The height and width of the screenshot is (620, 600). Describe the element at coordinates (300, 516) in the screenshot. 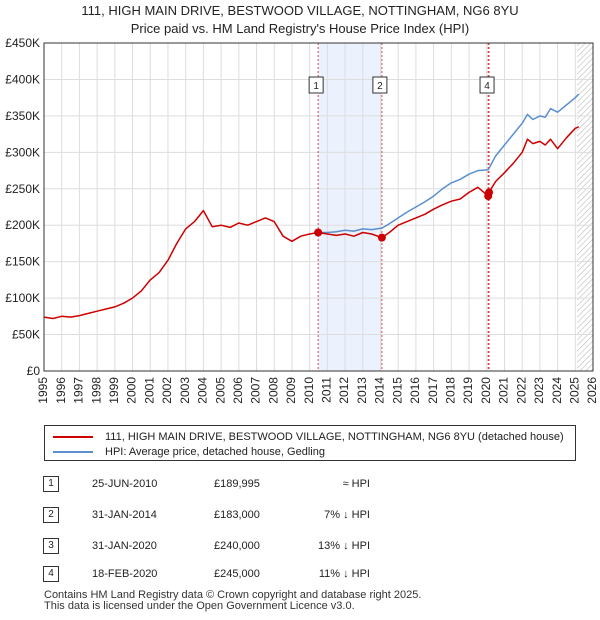

I see `table-row: 2 31-JAN-2014 £183,000 7% ↓ HPI` at that location.